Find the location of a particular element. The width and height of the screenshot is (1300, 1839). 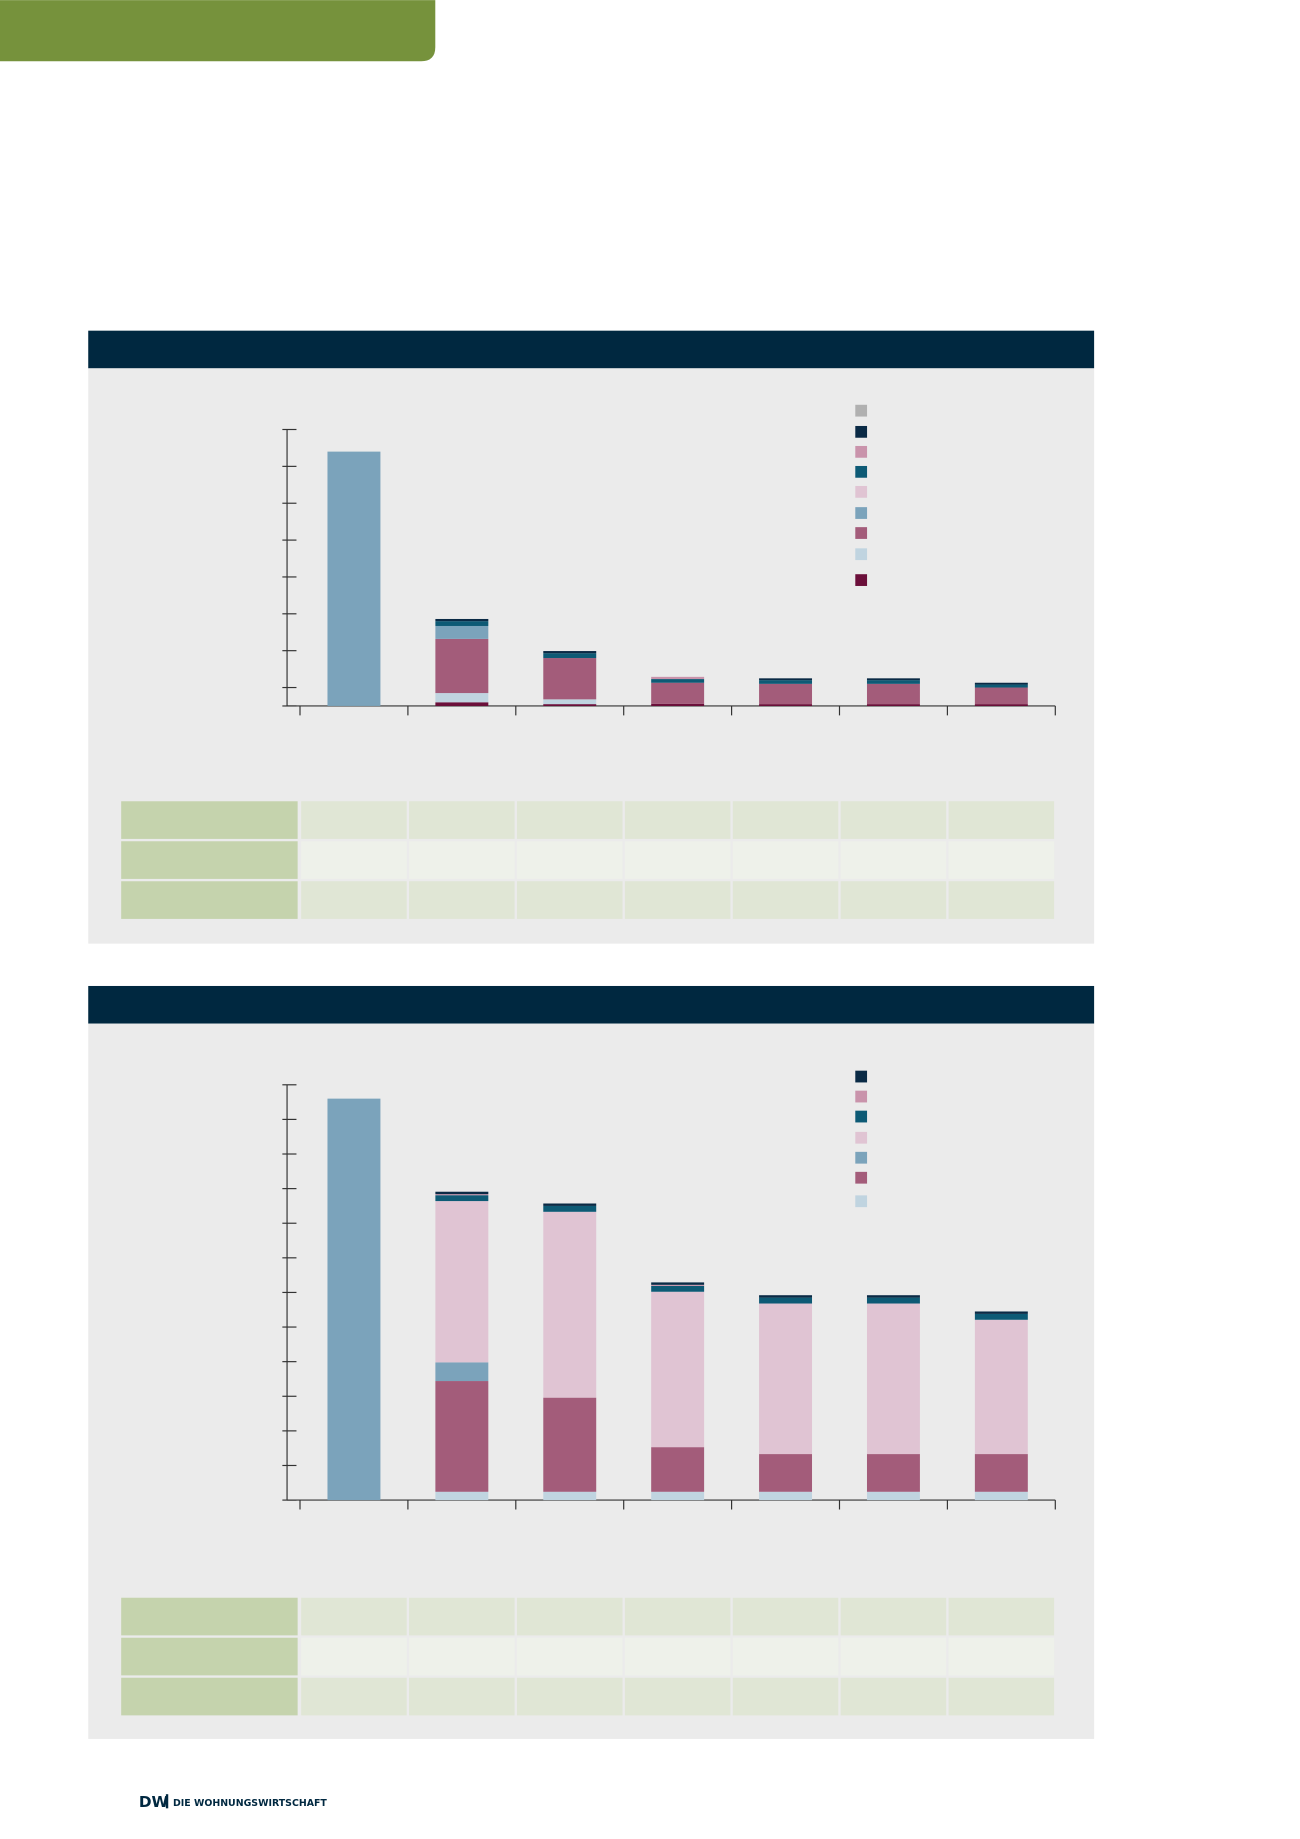

section-tab is located at coordinates (218, 31).